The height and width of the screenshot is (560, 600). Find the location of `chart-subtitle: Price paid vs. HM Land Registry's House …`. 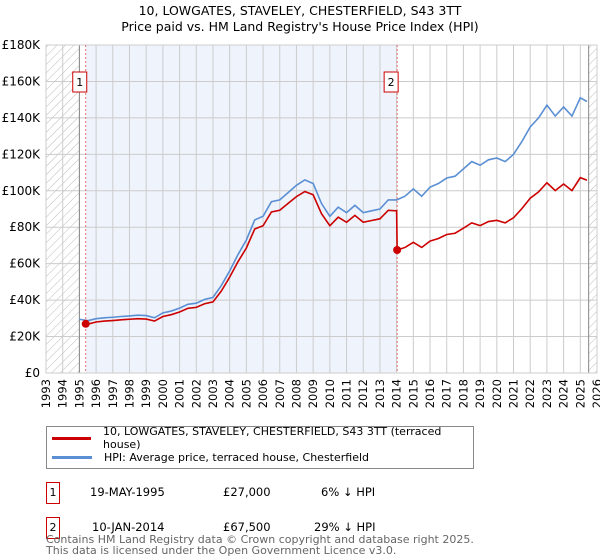

chart-subtitle: Price paid vs. HM Land Registry's House … is located at coordinates (300, 26).